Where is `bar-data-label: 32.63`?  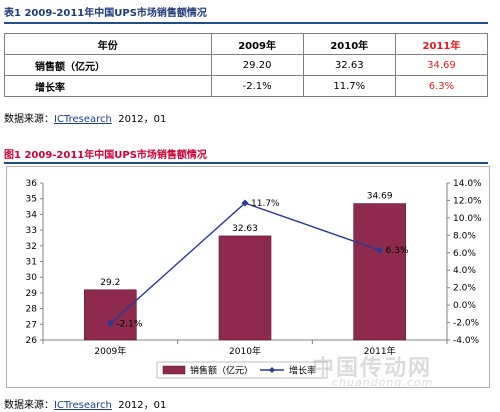 bar-data-label: 32.63 is located at coordinates (245, 229).